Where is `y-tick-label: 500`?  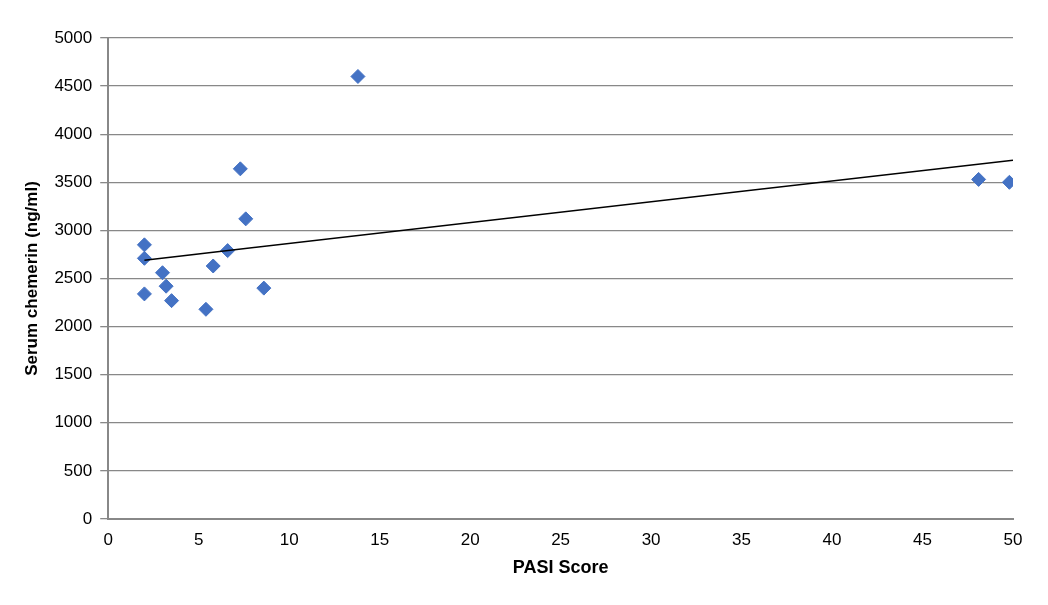 y-tick-label: 500 is located at coordinates (78, 470).